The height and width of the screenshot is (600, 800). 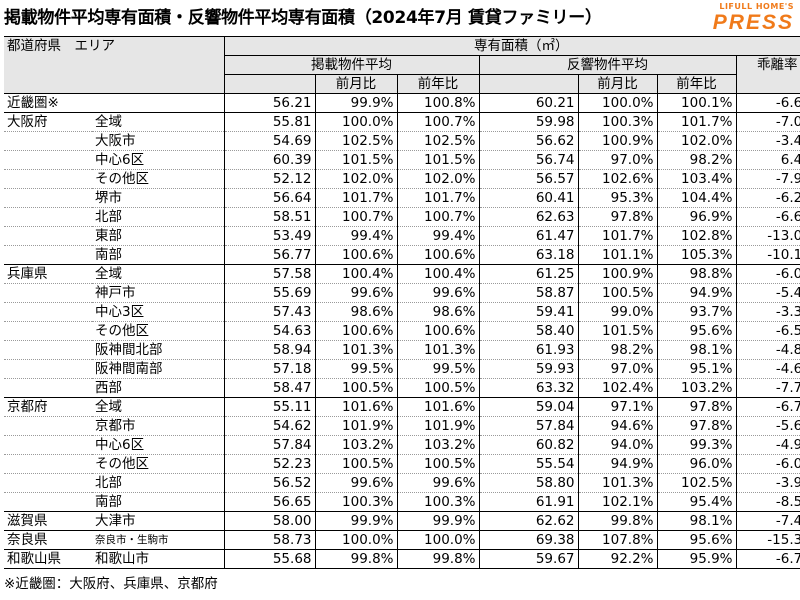 What do you see at coordinates (158, 426) in the screenshot?
I see `cell-area: 京都市` at bounding box center [158, 426].